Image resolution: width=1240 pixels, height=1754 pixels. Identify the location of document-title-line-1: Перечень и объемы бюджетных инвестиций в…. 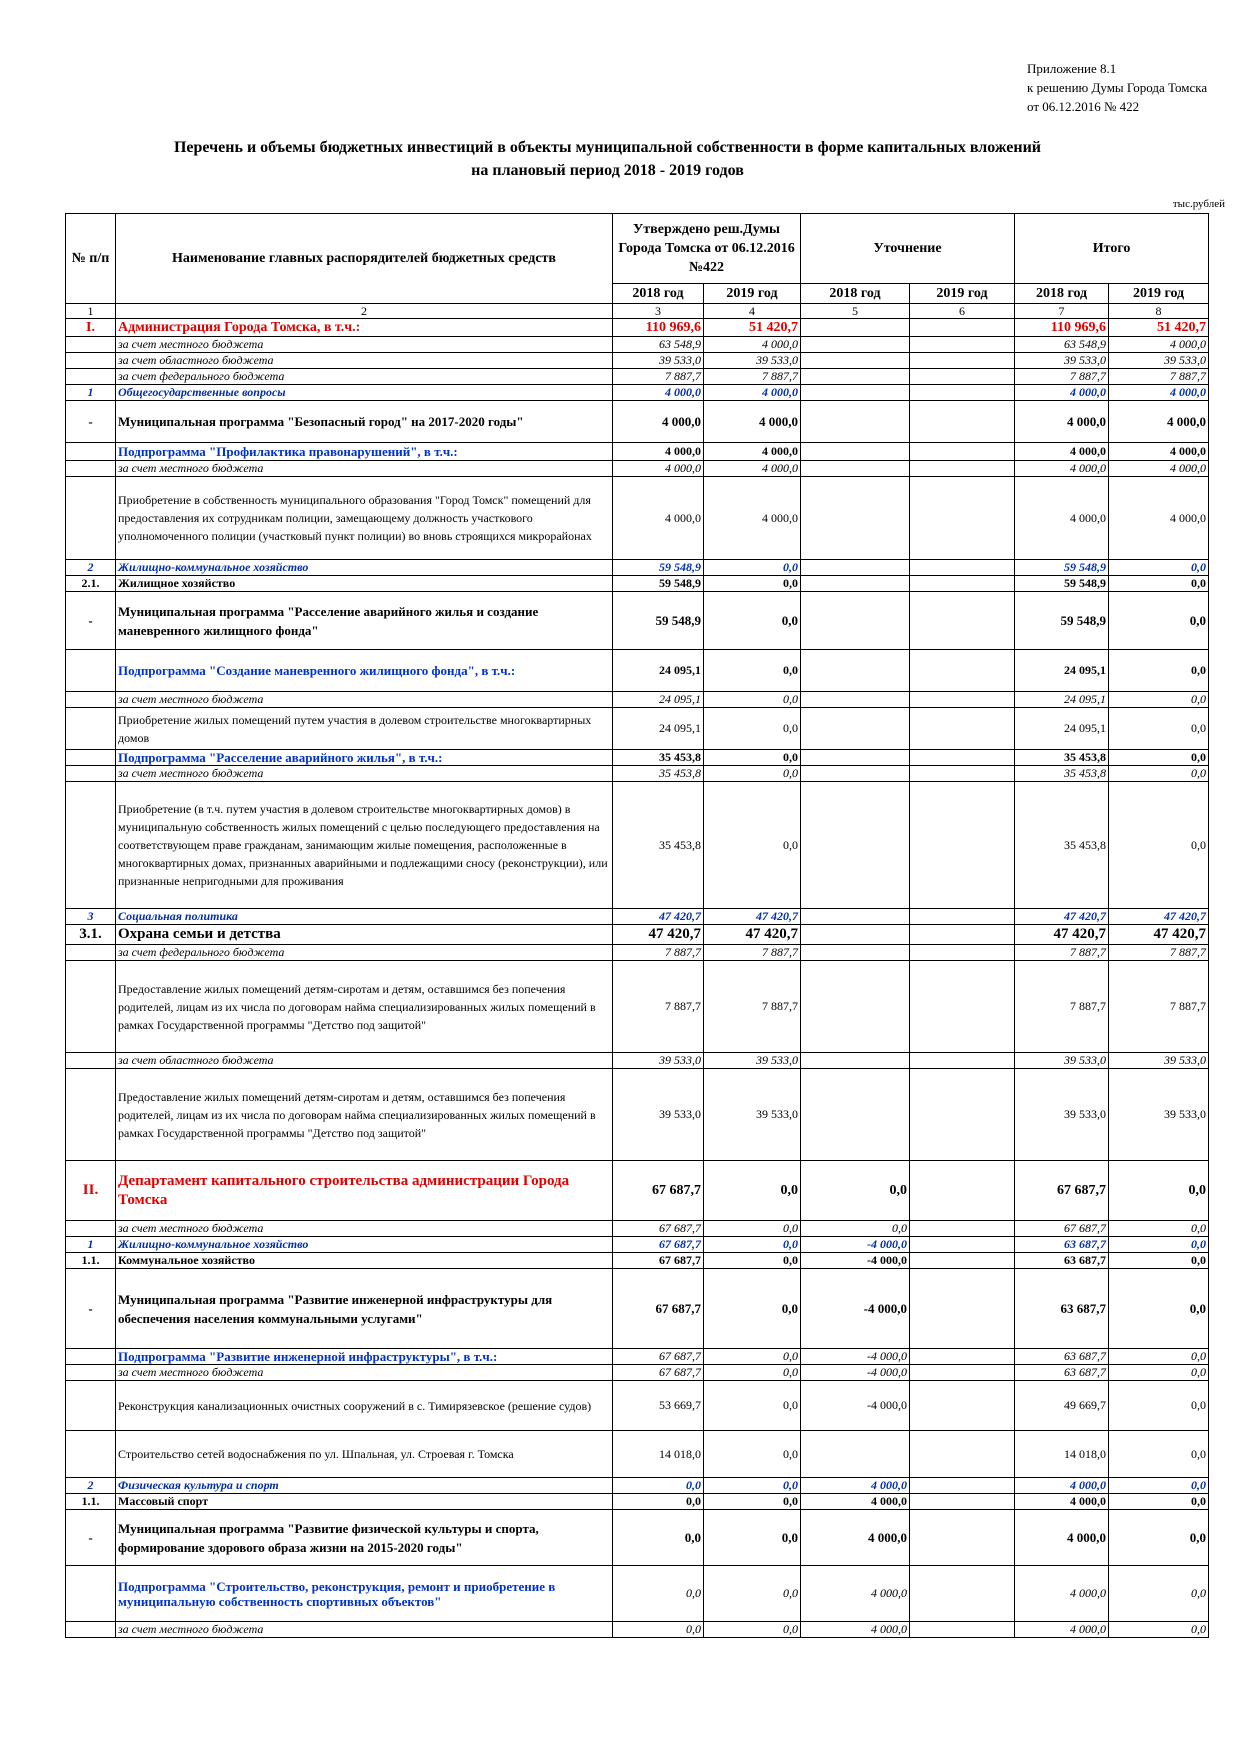
(607, 147).